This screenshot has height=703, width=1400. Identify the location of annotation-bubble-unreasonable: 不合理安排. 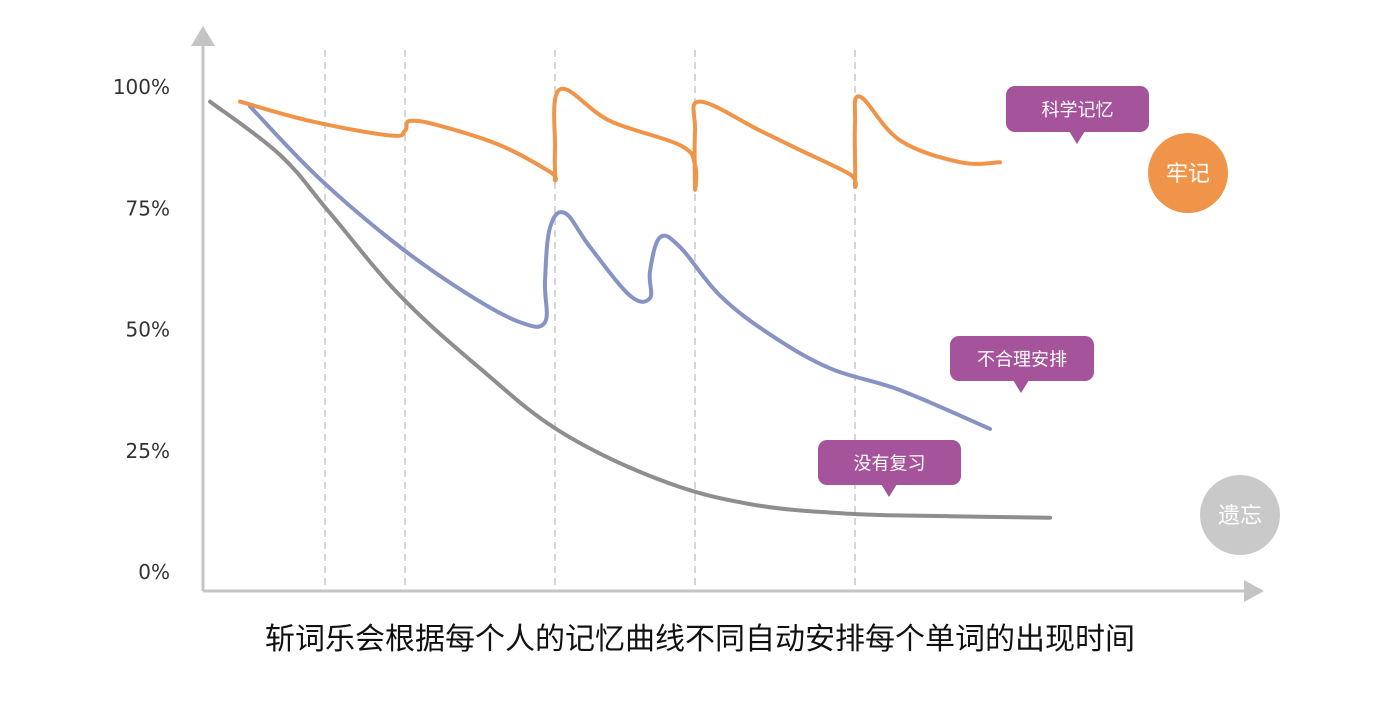
(1022, 364).